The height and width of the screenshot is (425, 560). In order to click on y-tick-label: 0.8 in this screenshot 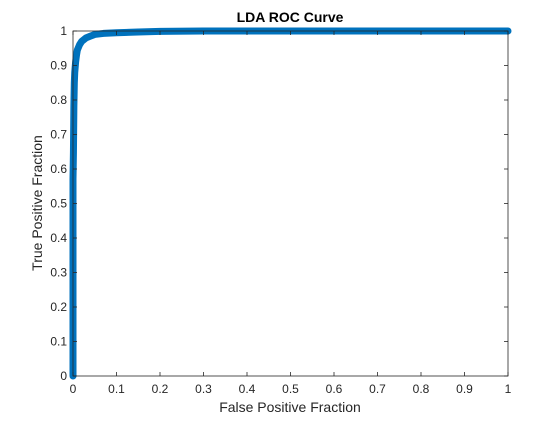, I will do `click(58, 100)`.